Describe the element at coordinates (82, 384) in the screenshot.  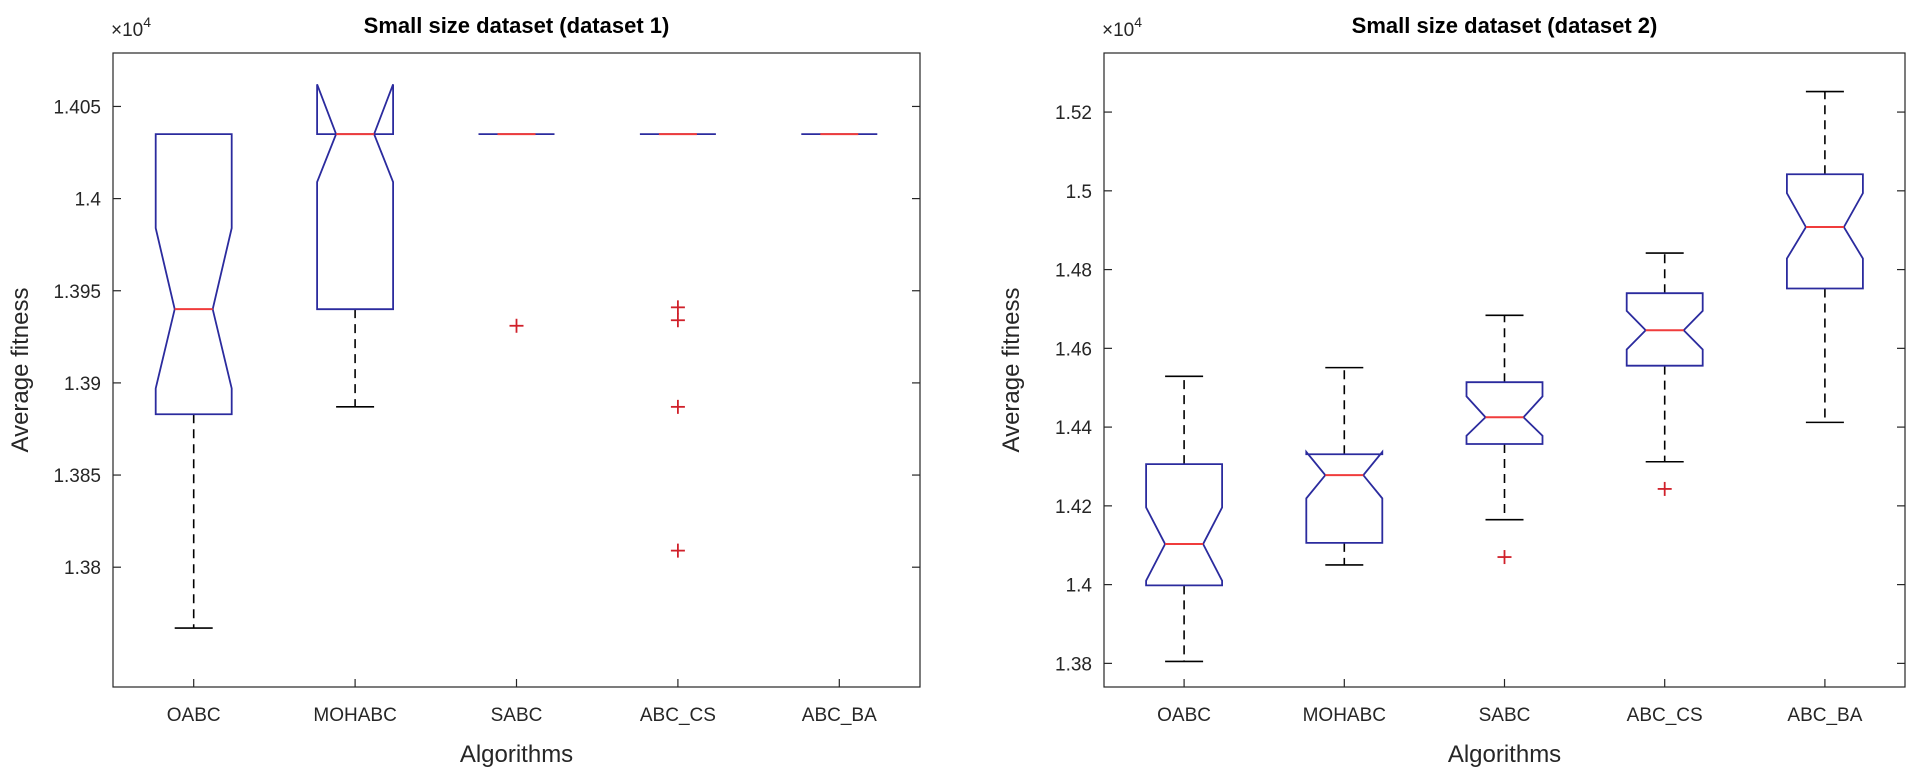
I see `y-tick-label: 1.39` at that location.